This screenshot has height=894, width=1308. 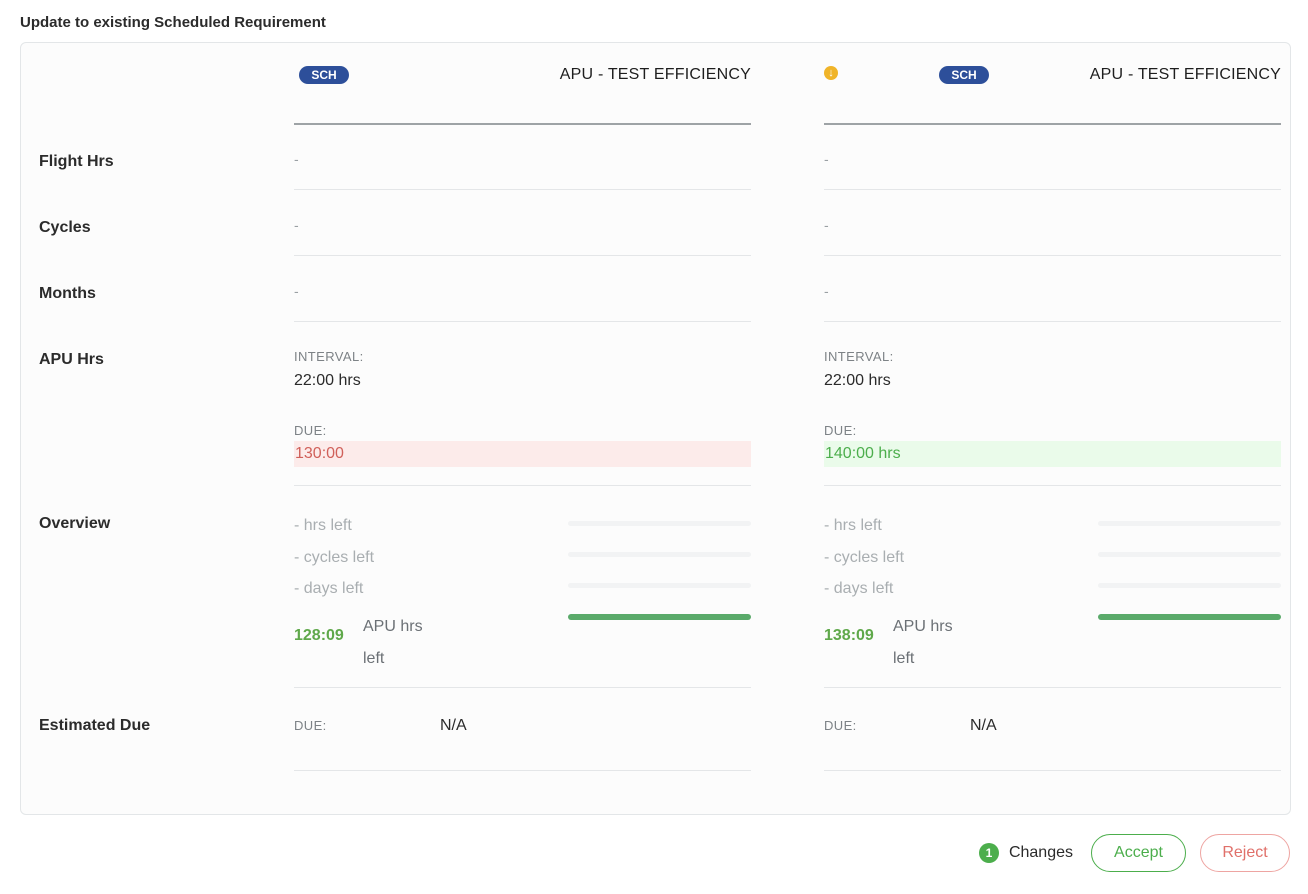 I want to click on row-label-cycles: Cycles, so click(x=65, y=227).